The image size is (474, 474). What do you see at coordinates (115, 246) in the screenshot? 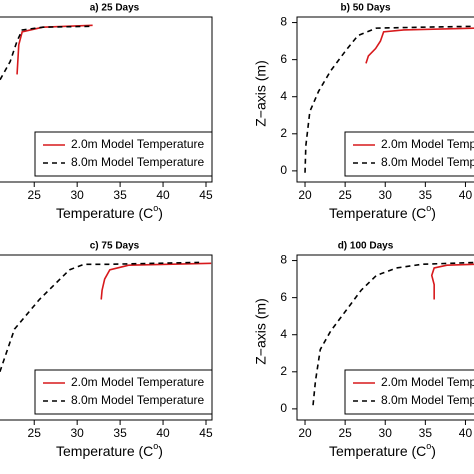
I see `panel-title: c) 75 Days` at bounding box center [115, 246].